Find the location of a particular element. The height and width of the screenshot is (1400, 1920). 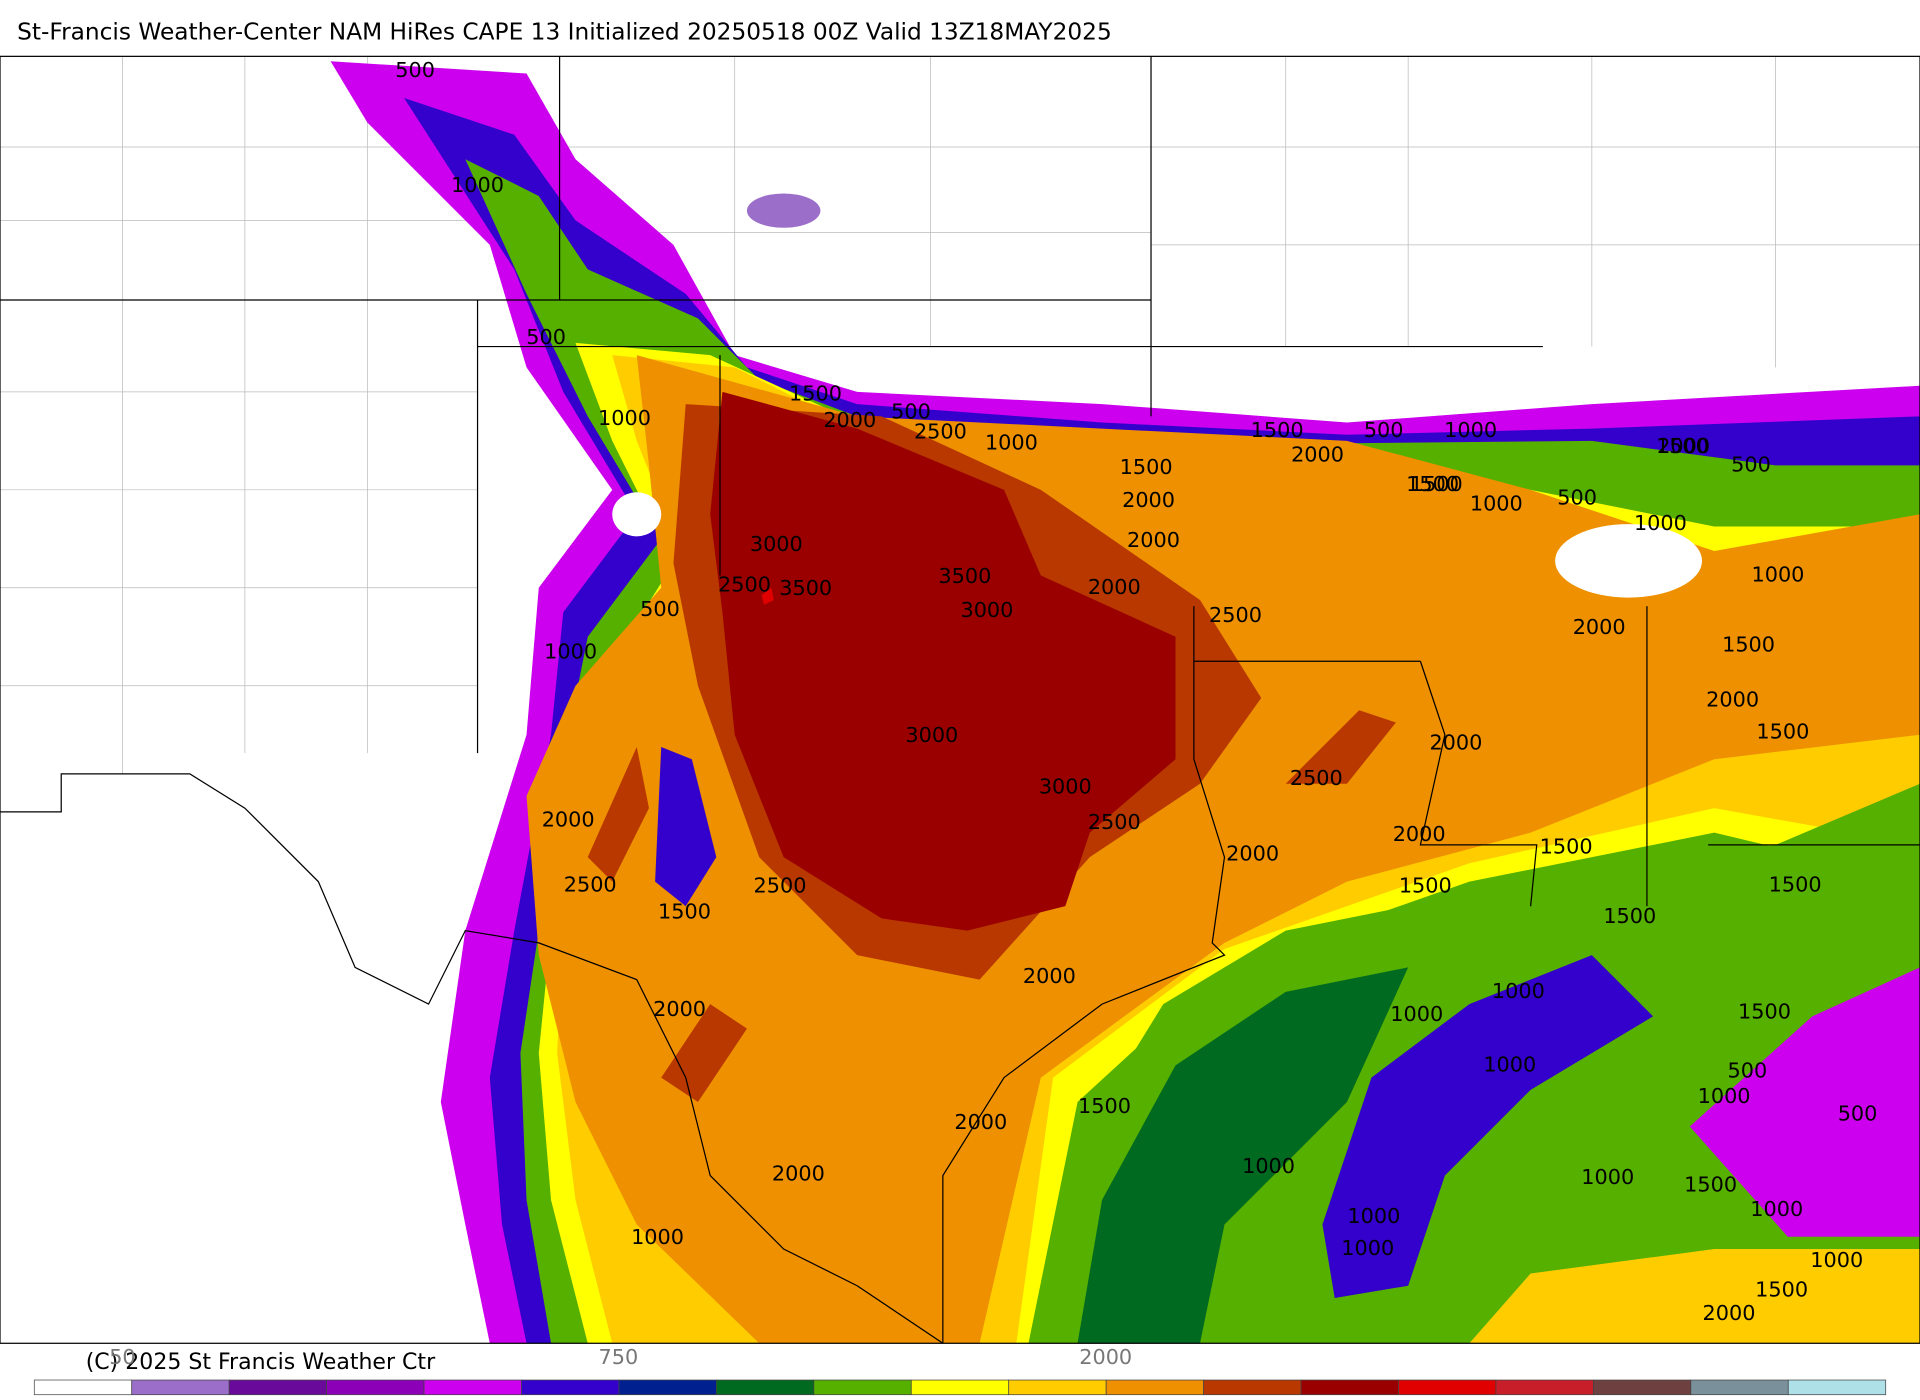

colorbar-label: 2000 is located at coordinates (1105, 1357).